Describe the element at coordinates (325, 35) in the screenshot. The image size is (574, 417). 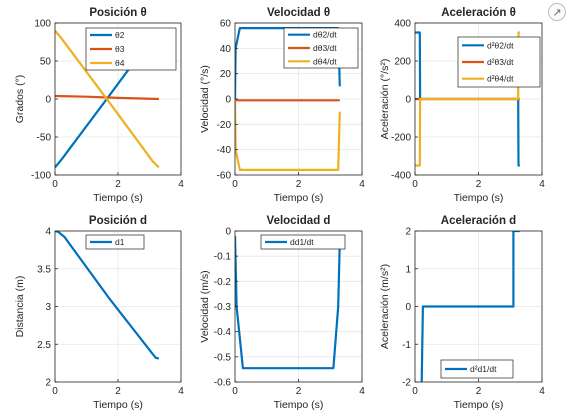
I see `legend-entry: dθ2/dt` at that location.